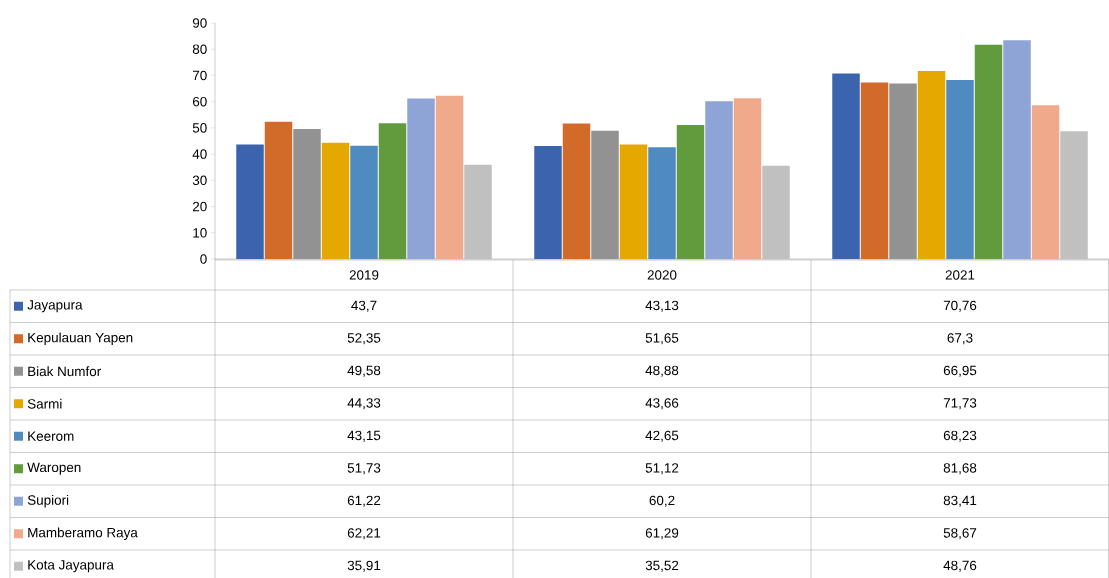  What do you see at coordinates (364, 404) in the screenshot?
I see `data-label: 44,33` at bounding box center [364, 404].